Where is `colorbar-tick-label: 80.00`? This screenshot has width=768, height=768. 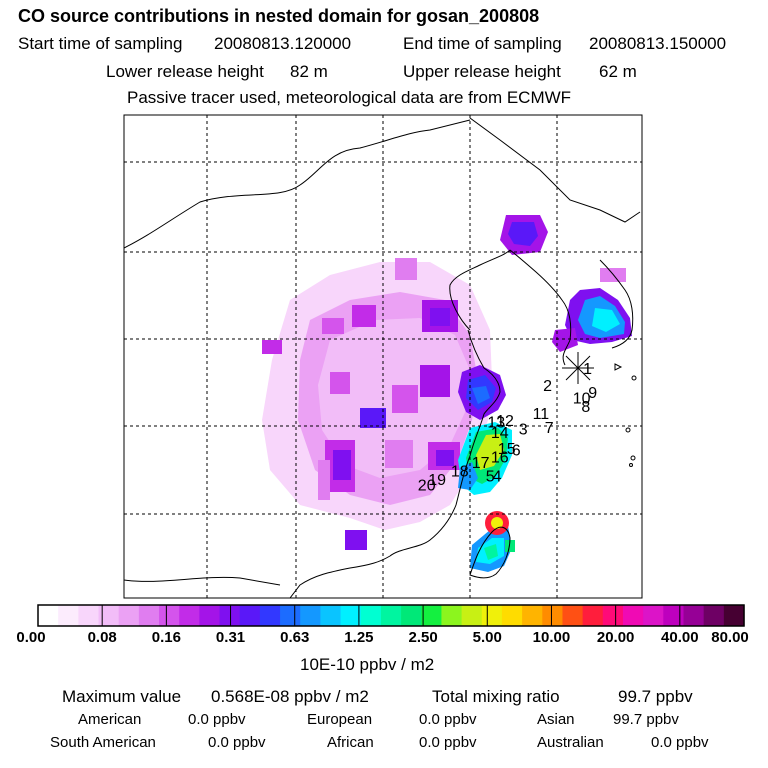 colorbar-tick-label: 80.00 is located at coordinates (730, 637).